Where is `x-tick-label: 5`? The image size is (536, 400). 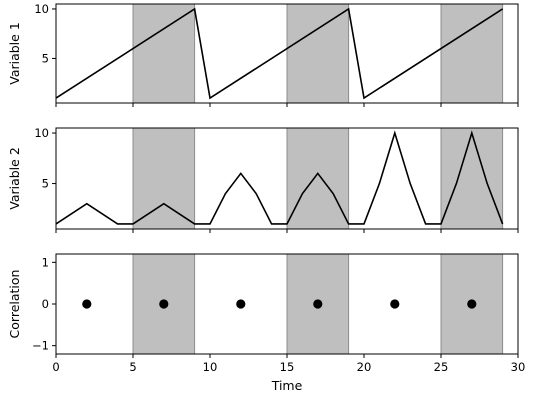 x-tick-label: 5 is located at coordinates (132, 367).